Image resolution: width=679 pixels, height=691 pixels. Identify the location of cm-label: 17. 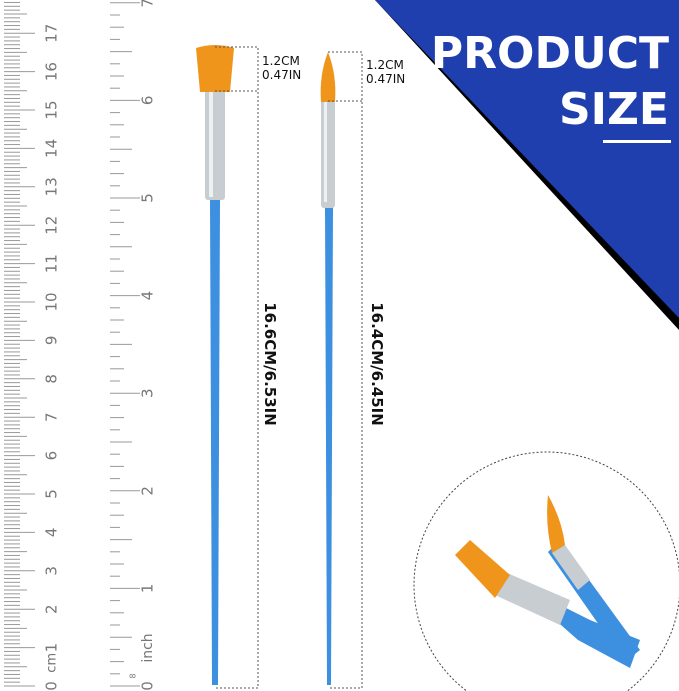
(52, 33).